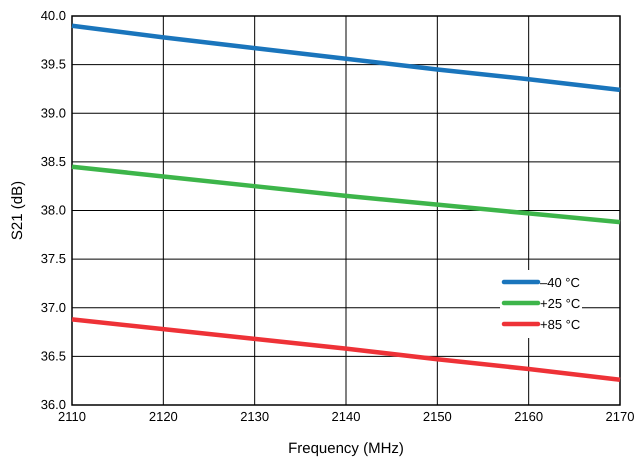  Describe the element at coordinates (560, 303) in the screenshot. I see `legend-label: +25 °C` at that location.